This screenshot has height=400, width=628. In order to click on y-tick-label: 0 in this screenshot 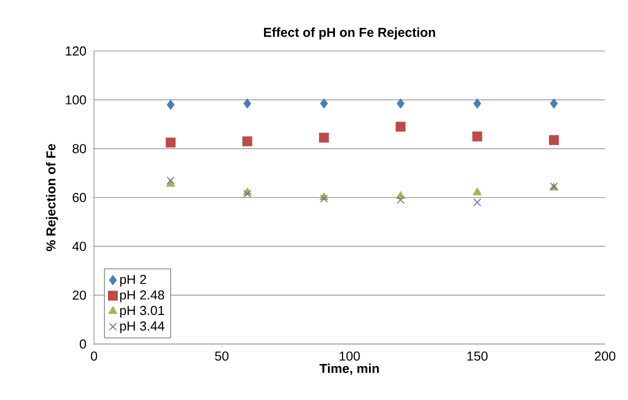, I will do `click(83, 344)`.